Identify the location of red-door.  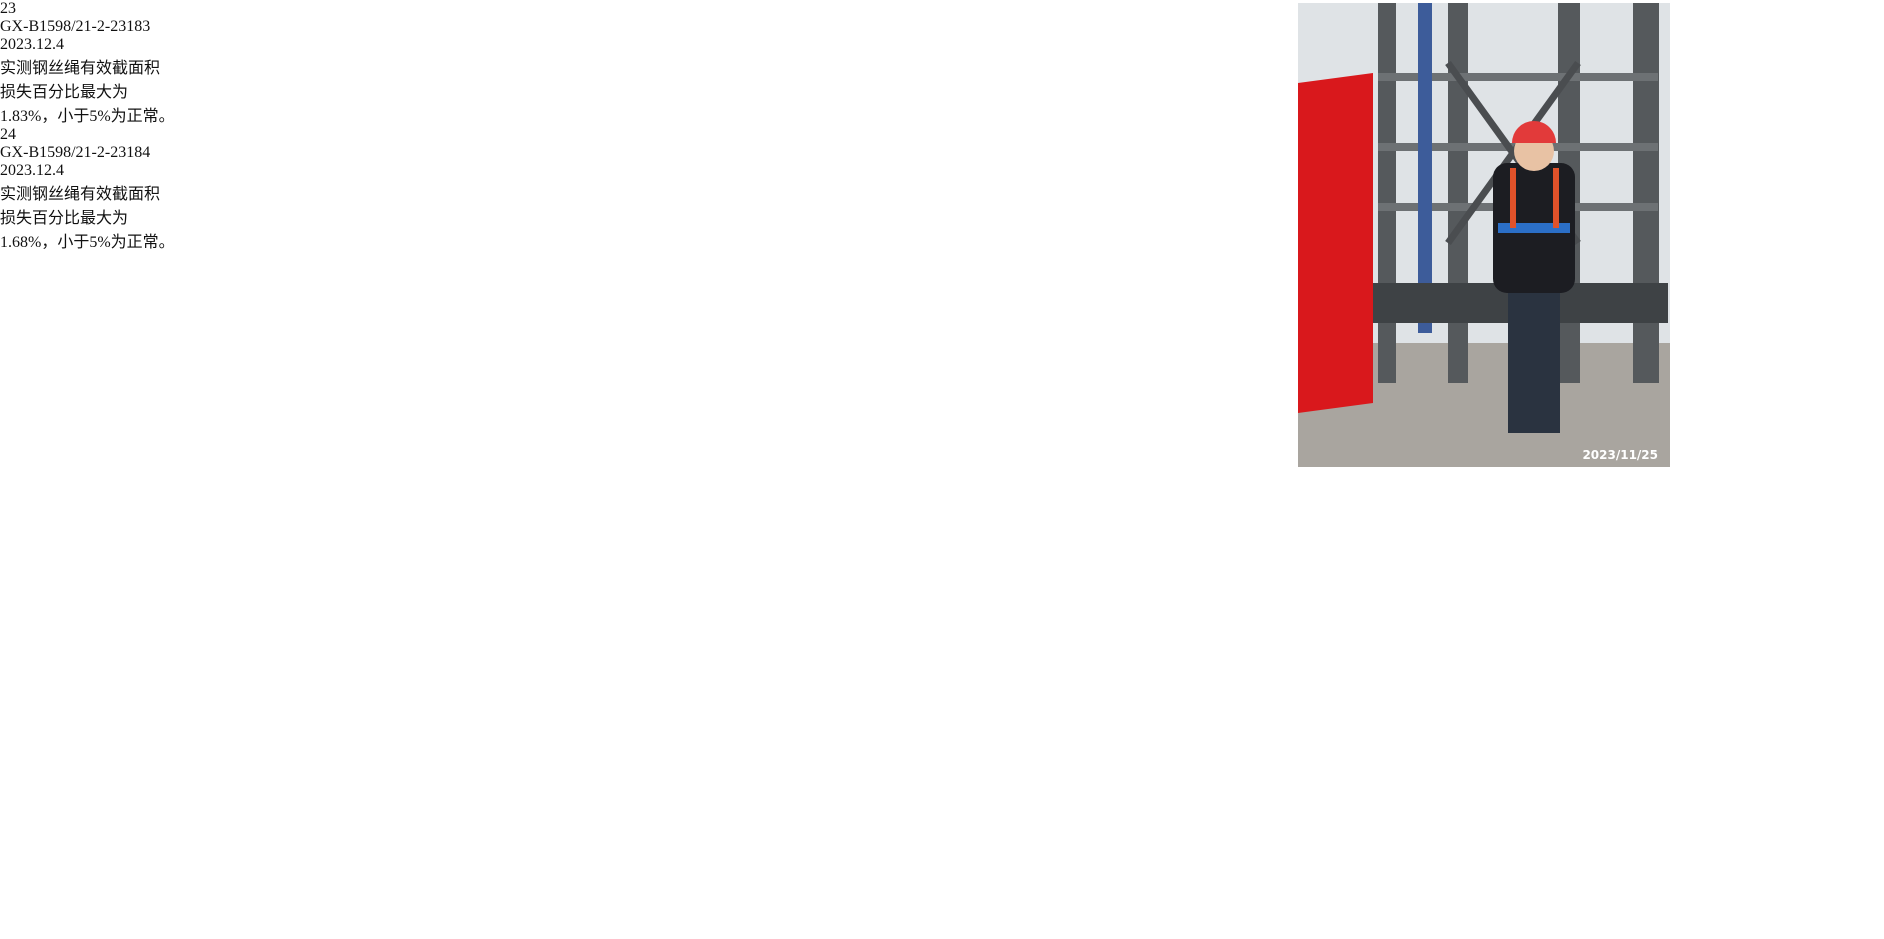
(1335, 243).